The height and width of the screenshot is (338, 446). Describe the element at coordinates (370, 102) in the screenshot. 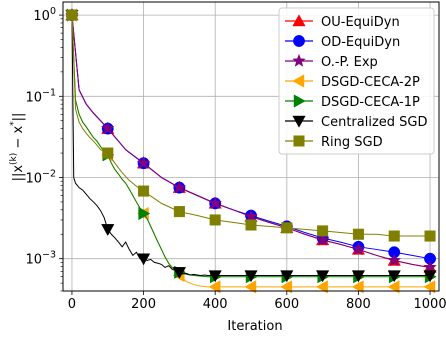

I see `legend-label: DSGD-CECA-1P` at that location.